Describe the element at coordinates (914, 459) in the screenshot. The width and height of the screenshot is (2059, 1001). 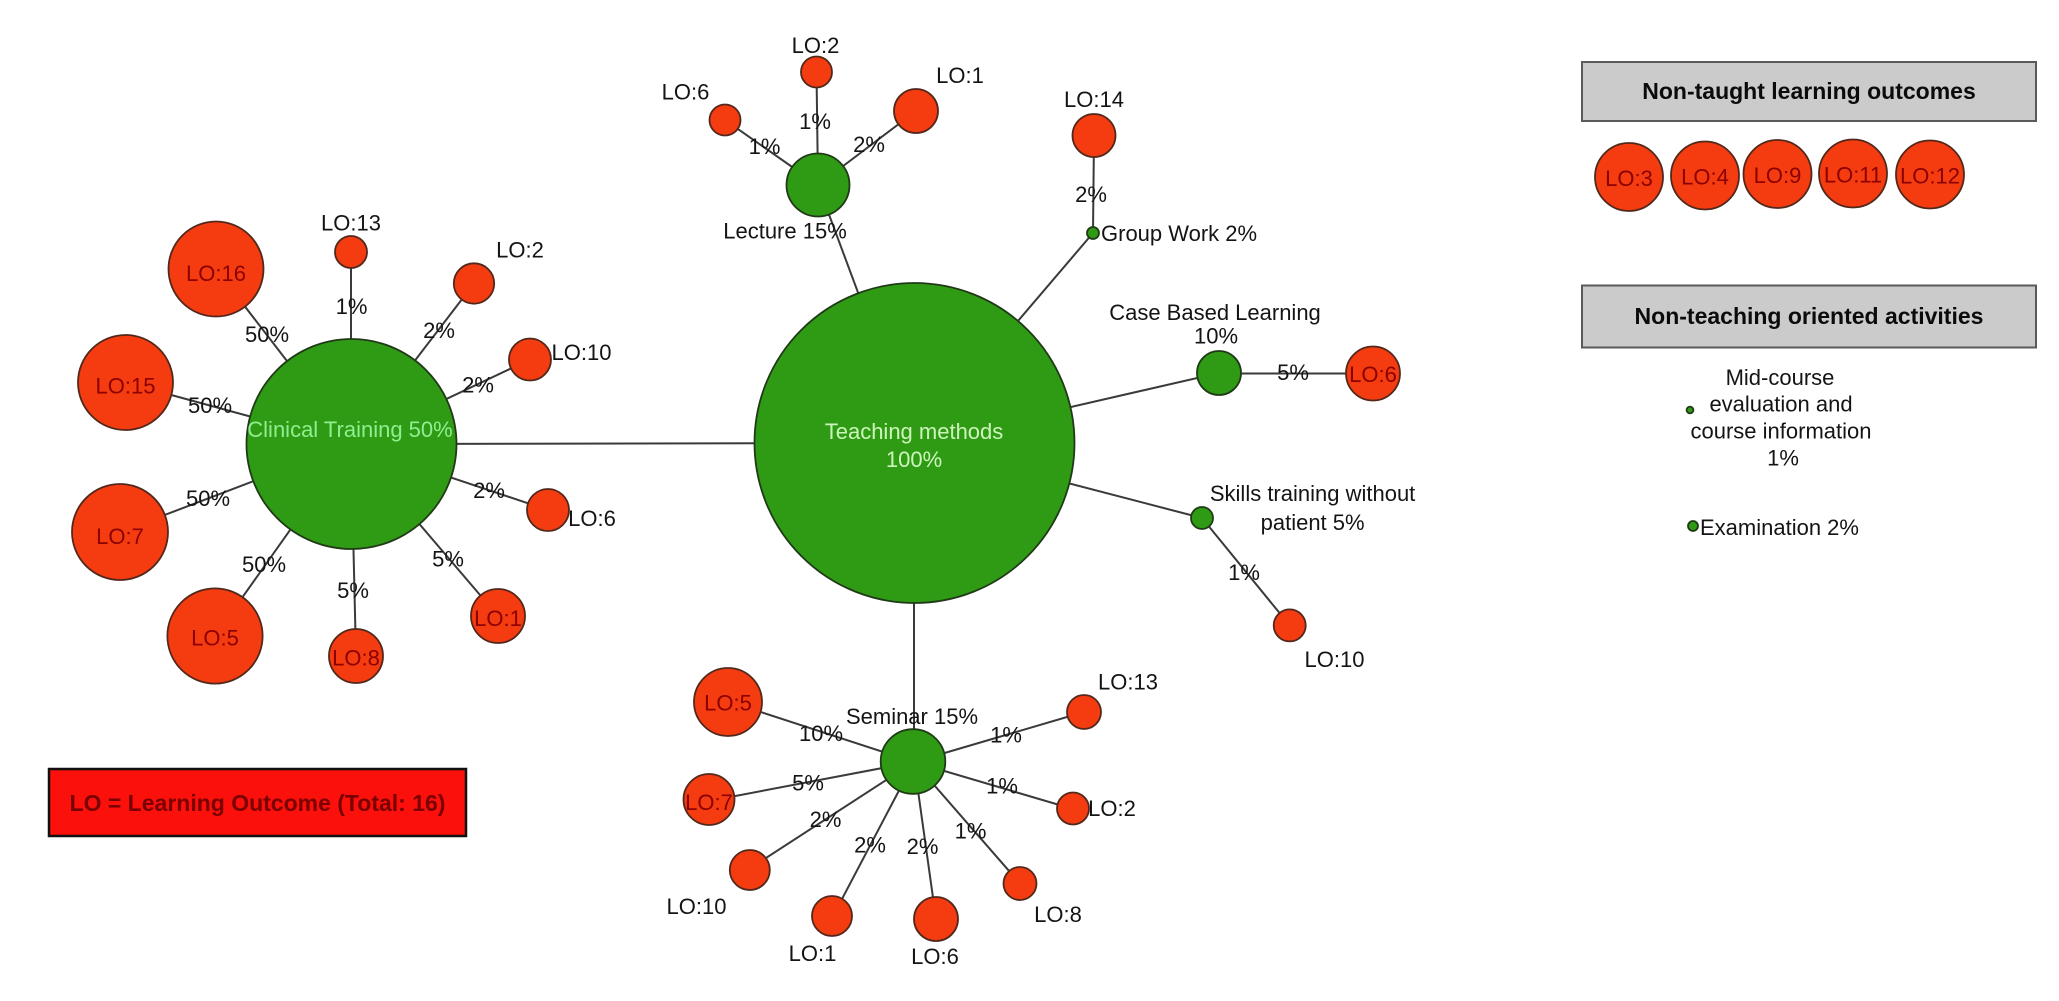
I see `svg-text: 100%` at that location.